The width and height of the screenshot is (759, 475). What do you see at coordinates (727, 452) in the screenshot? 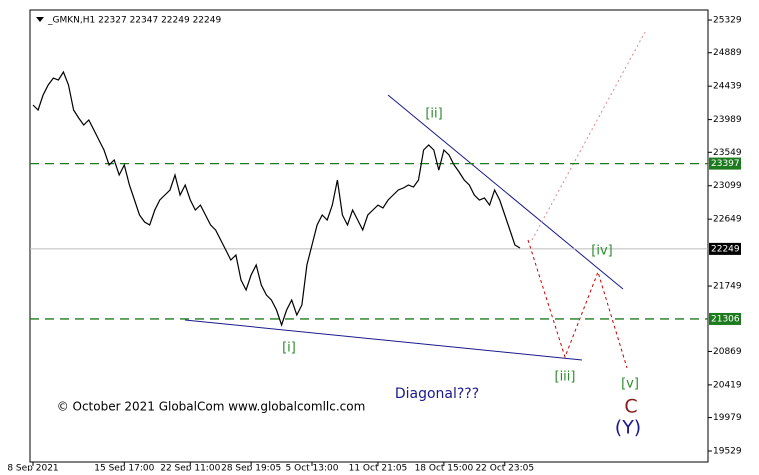
I see `y-tick-label: 19529` at bounding box center [727, 452].